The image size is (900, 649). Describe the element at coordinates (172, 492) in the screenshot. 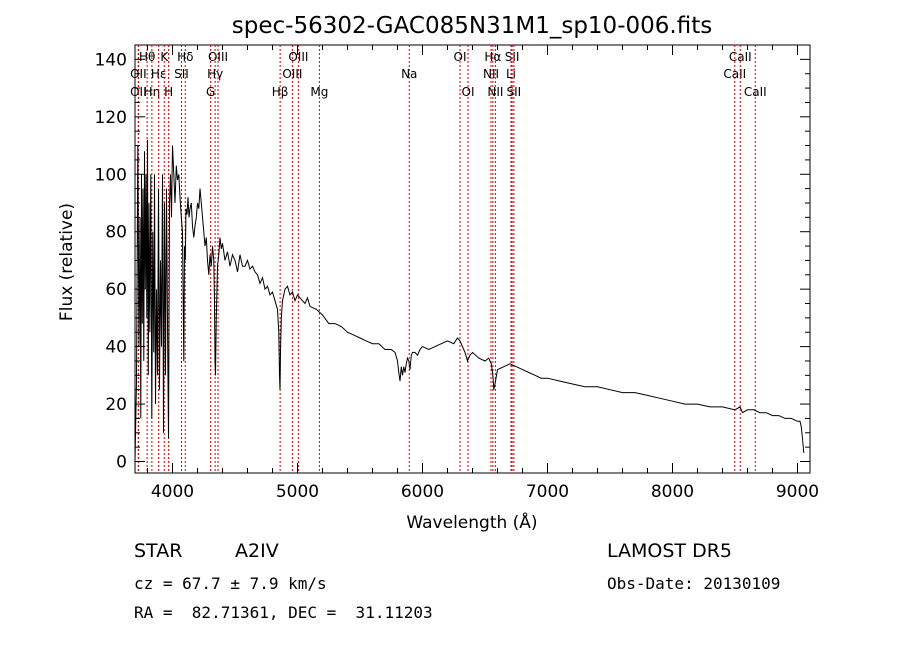

I see `x-tick-label: 4000` at that location.